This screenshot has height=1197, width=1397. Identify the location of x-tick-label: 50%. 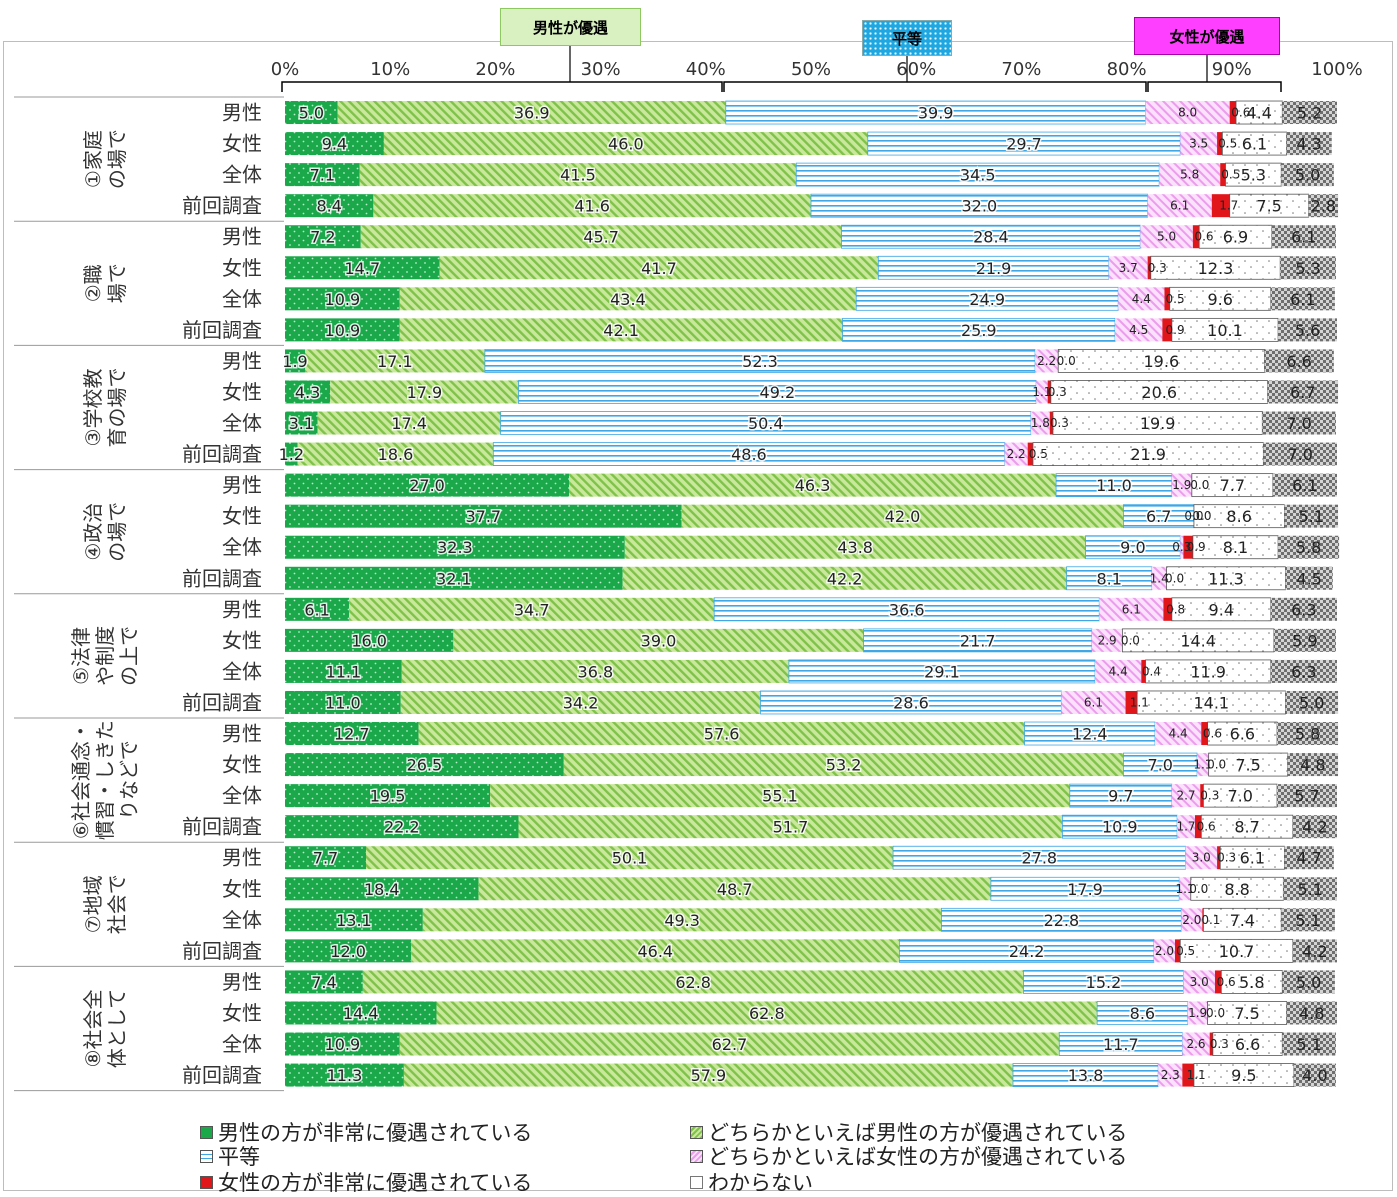
(811, 69).